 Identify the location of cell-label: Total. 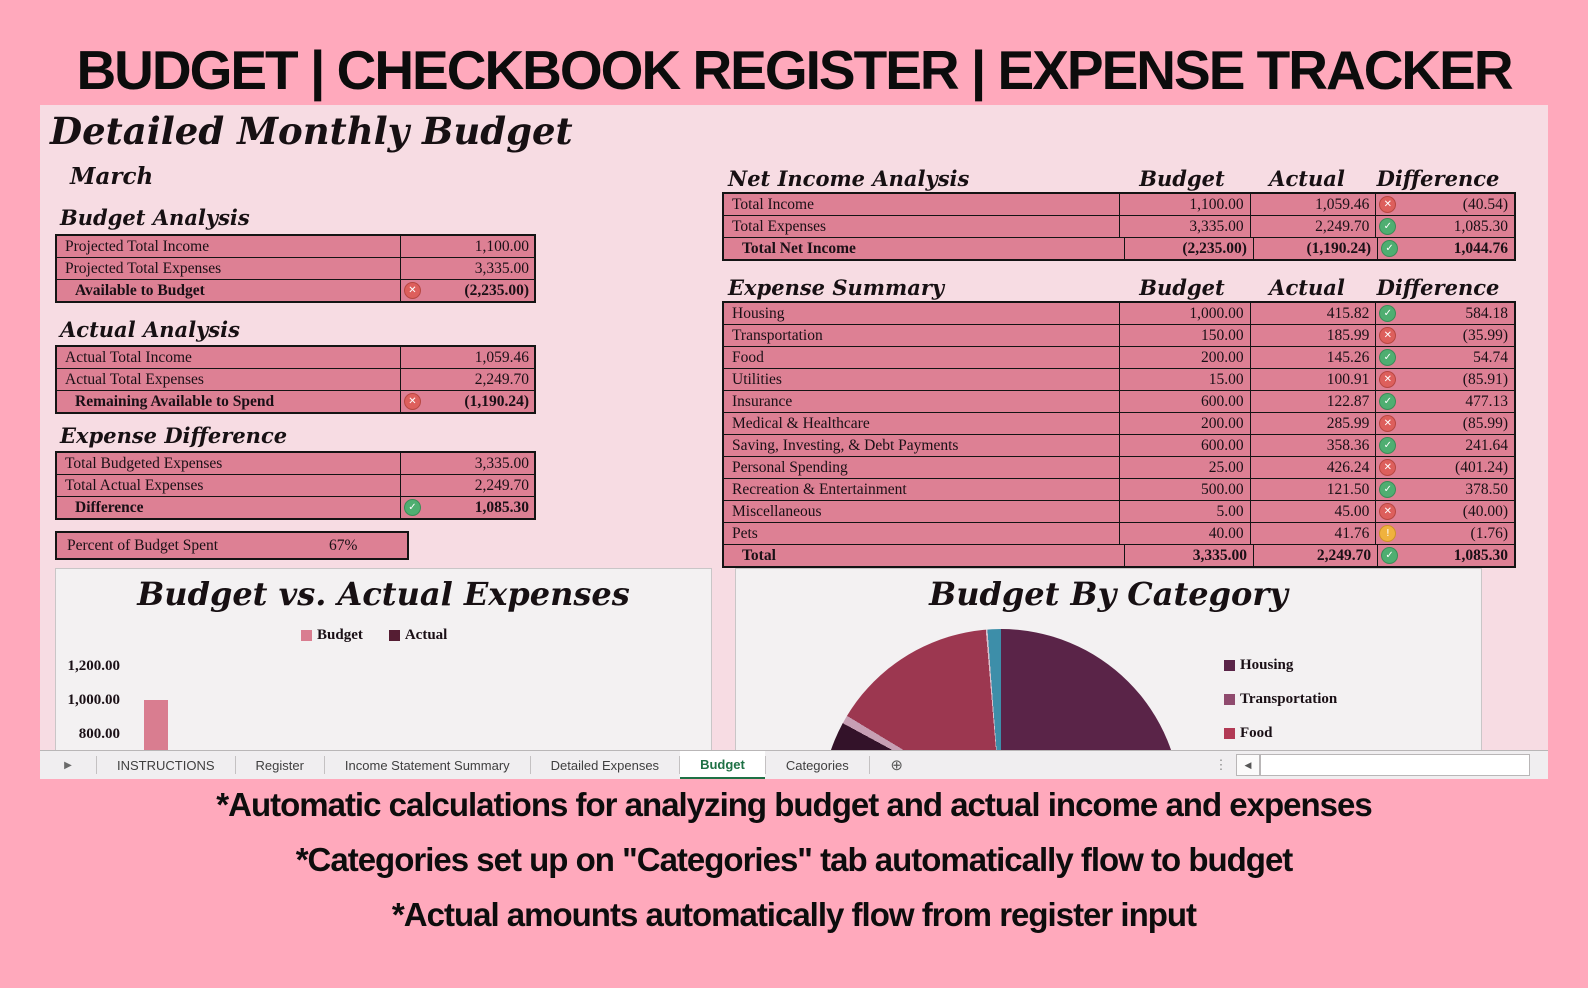
(759, 555).